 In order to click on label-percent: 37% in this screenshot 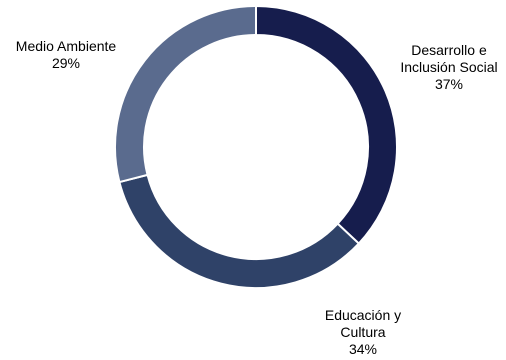, I will do `click(449, 84)`.